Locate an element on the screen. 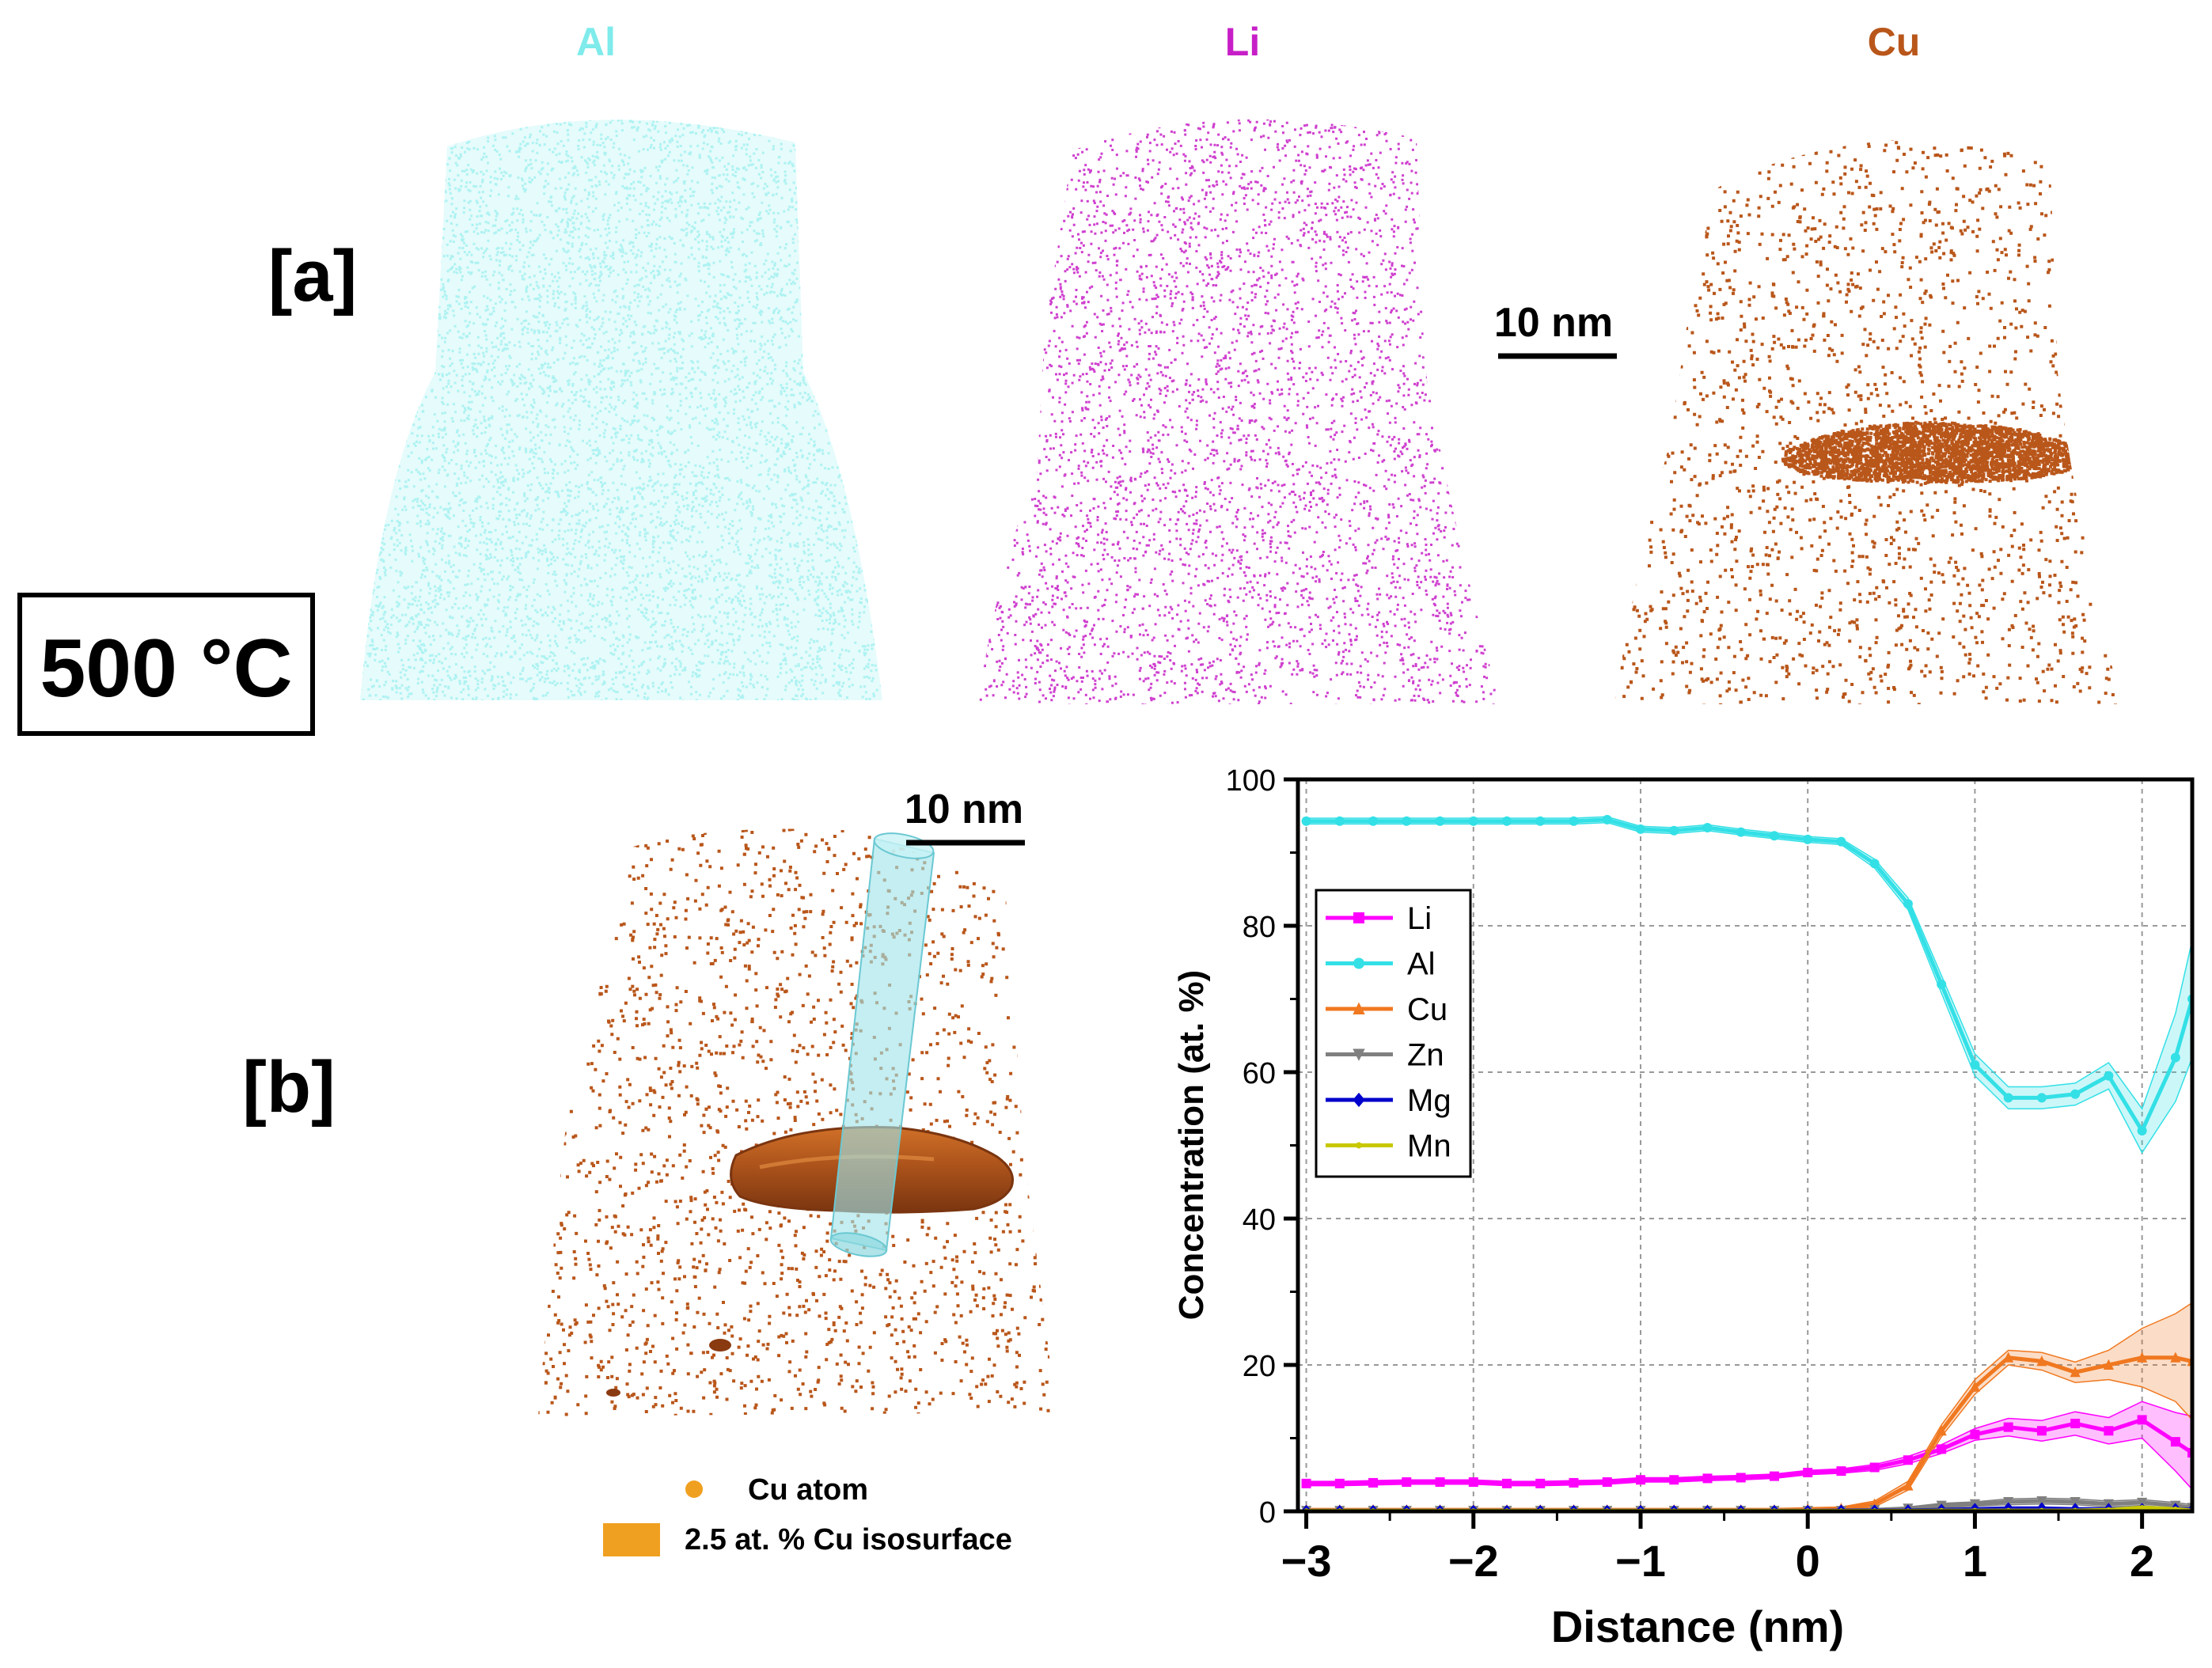 This screenshot has height=1668, width=2212. x-tick-label: −3 is located at coordinates (1306, 1561).